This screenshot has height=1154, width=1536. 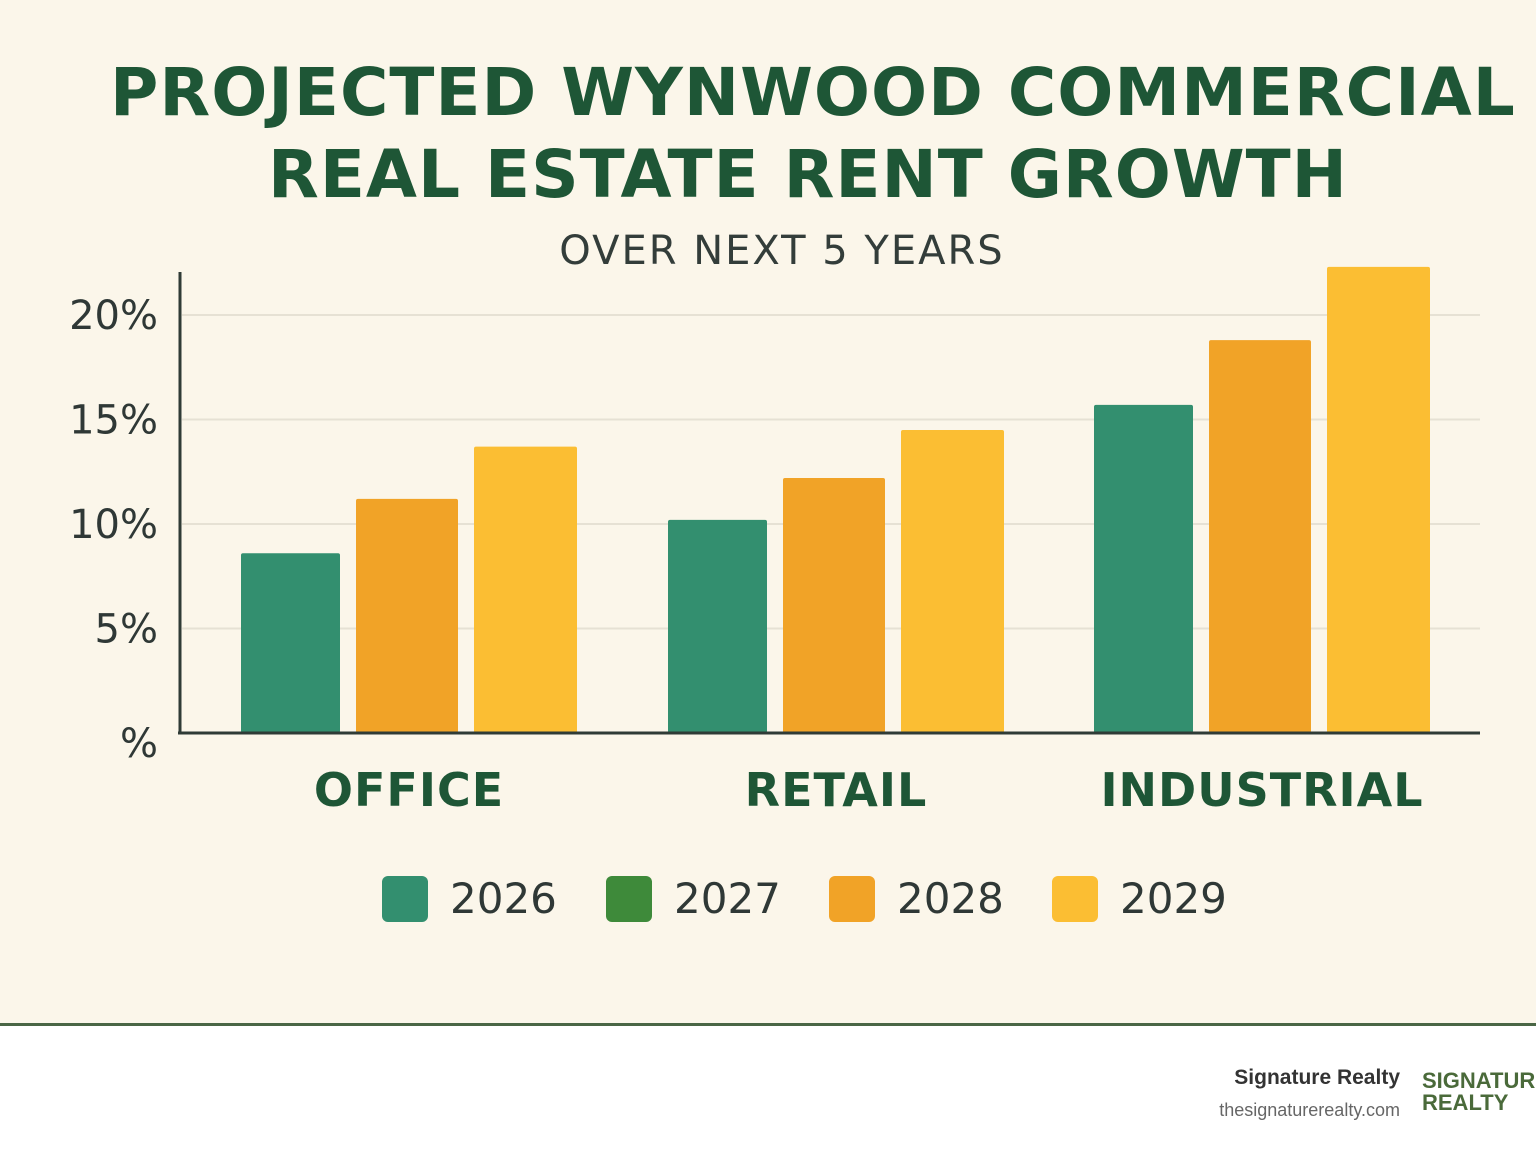 What do you see at coordinates (1378, 499) in the screenshot?
I see `bar-industrial-2029` at bounding box center [1378, 499].